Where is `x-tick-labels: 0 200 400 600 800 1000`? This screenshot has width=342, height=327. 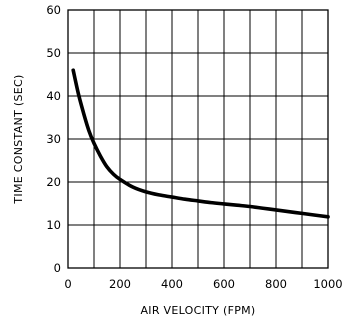
x-tick-labels: 0 200 400 600 800 1000 is located at coordinates (203, 284).